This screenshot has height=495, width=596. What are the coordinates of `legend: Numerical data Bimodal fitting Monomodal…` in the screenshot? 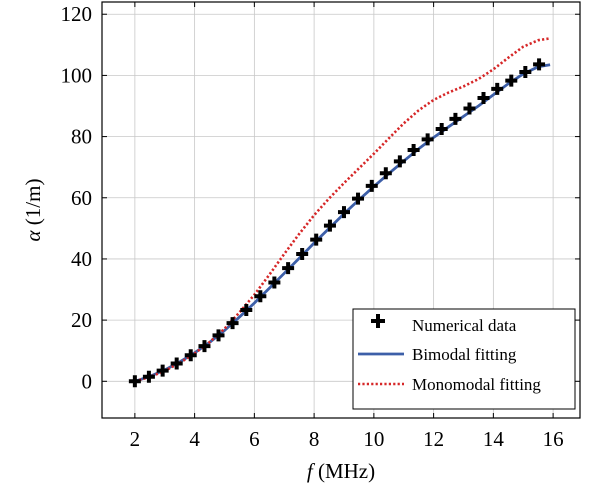 It's located at (464, 359).